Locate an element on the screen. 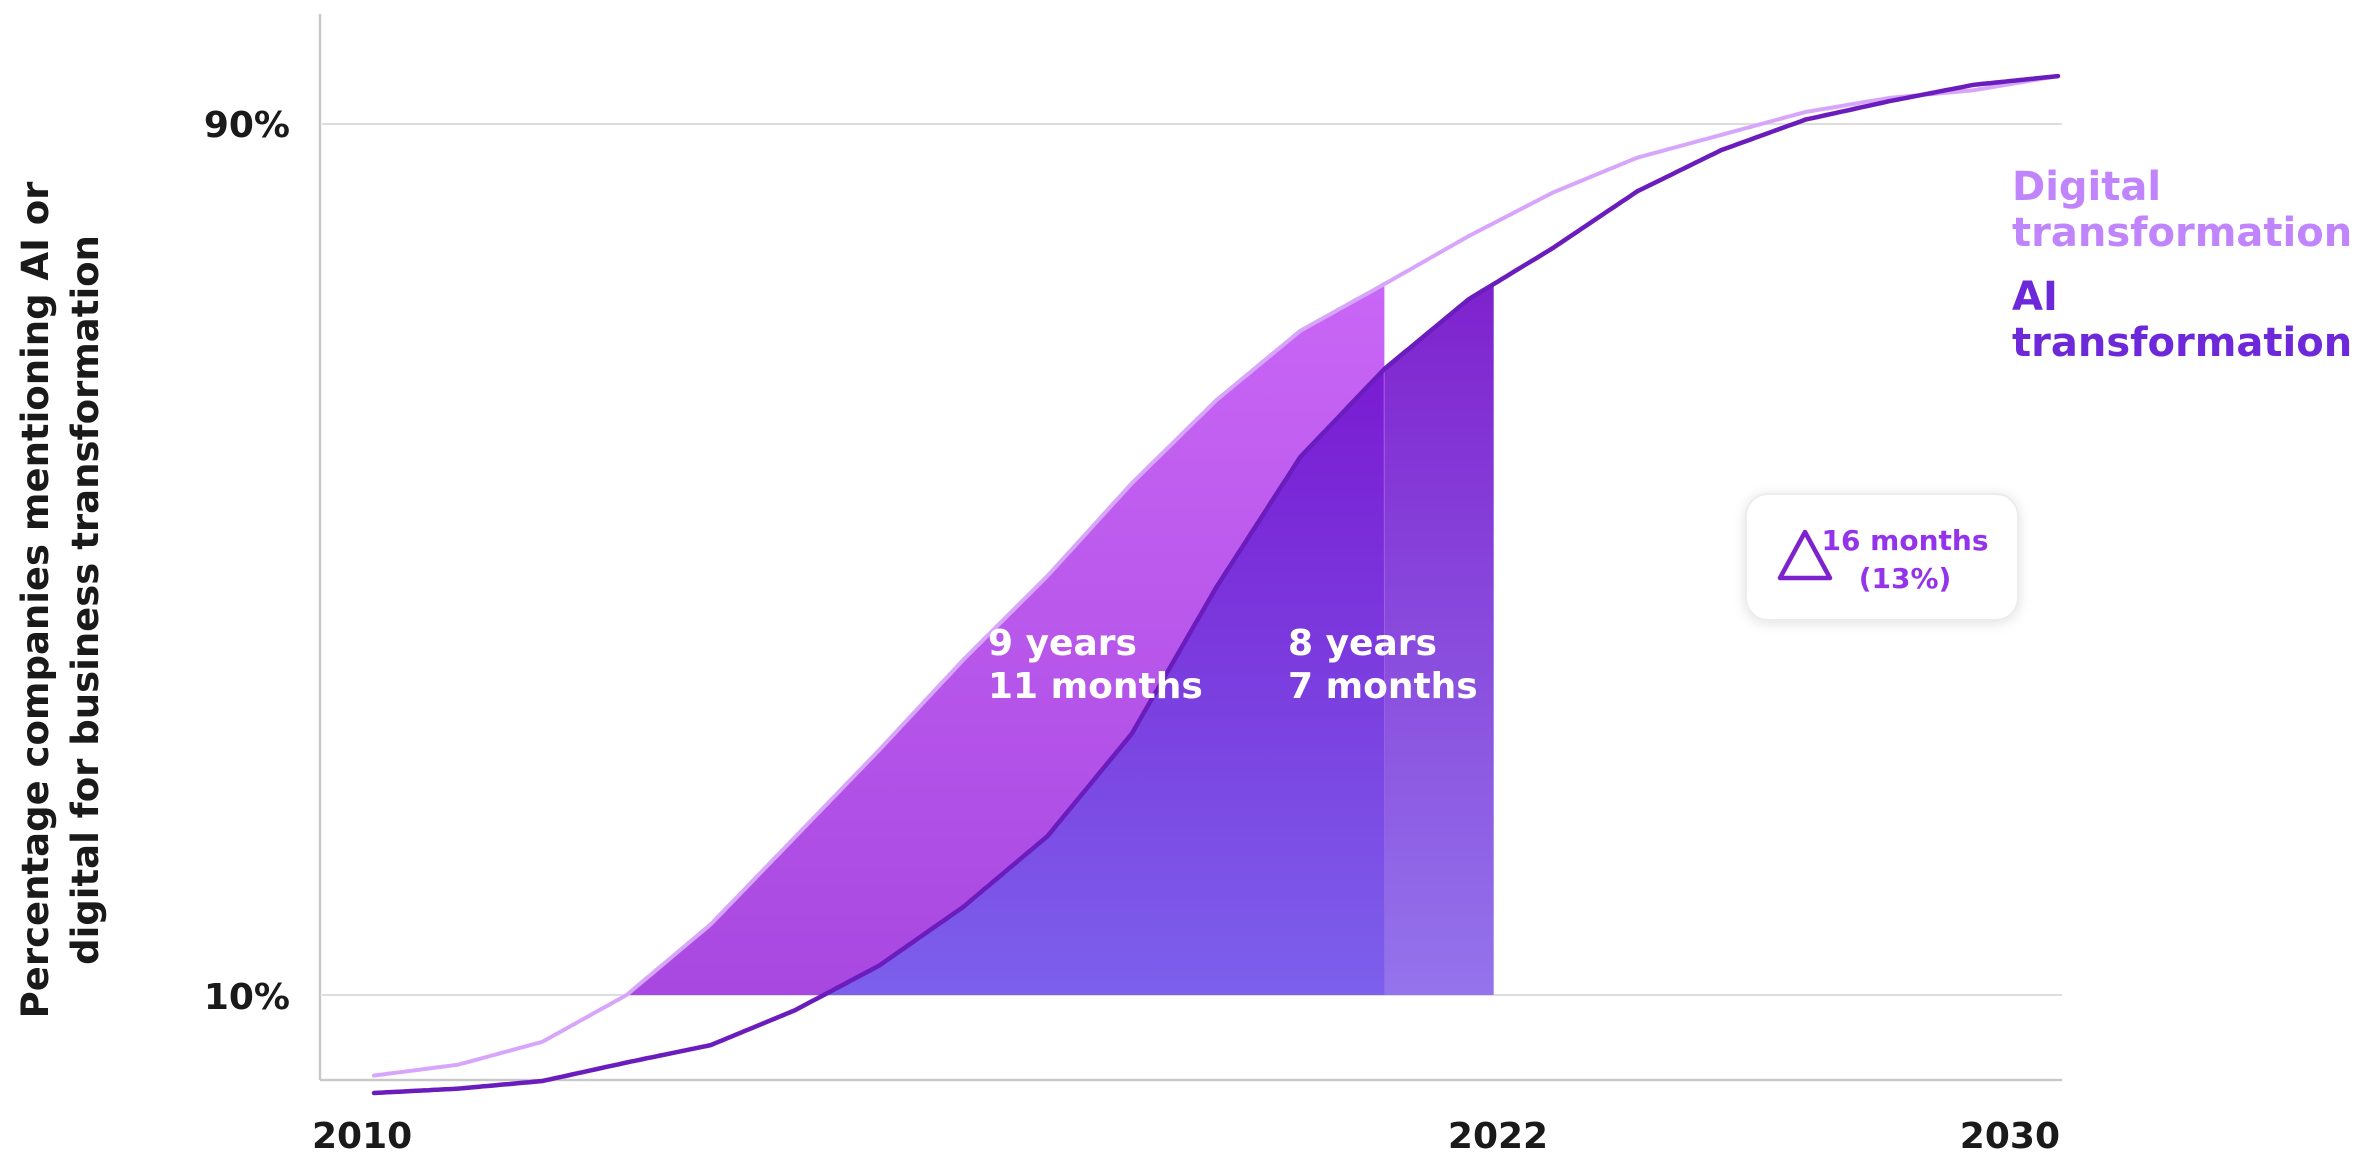  delta-callout: 16 months (13%) is located at coordinates (1882, 557).